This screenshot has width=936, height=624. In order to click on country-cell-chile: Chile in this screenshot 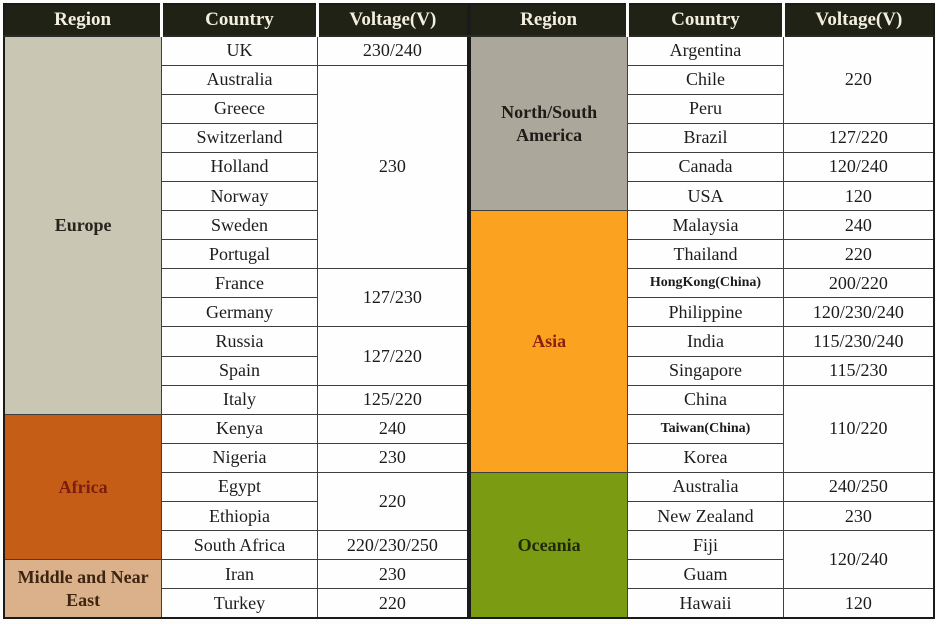, I will do `click(705, 79)`.